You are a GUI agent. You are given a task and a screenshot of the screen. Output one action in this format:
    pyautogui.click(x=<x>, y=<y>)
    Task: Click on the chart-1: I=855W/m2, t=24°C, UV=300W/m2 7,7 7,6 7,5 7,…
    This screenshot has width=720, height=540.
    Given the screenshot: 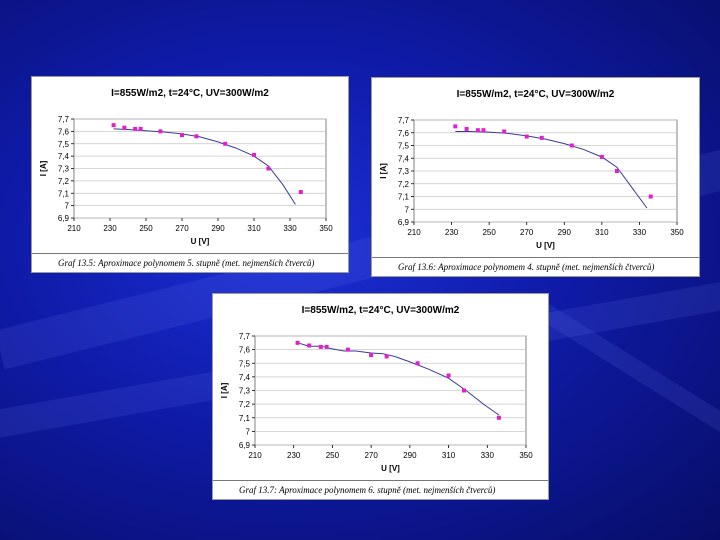 What is the action you would take?
    pyautogui.click(x=186, y=167)
    